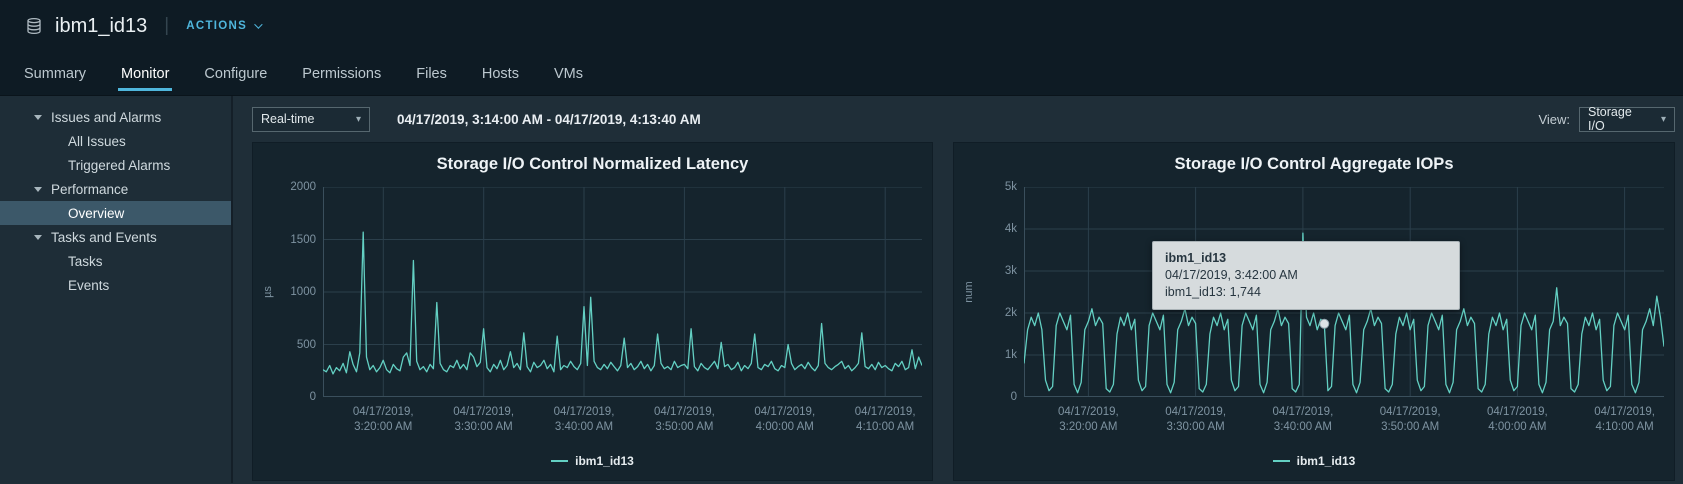 The height and width of the screenshot is (484, 1683). I want to click on tab-configure: Configure, so click(236, 73).